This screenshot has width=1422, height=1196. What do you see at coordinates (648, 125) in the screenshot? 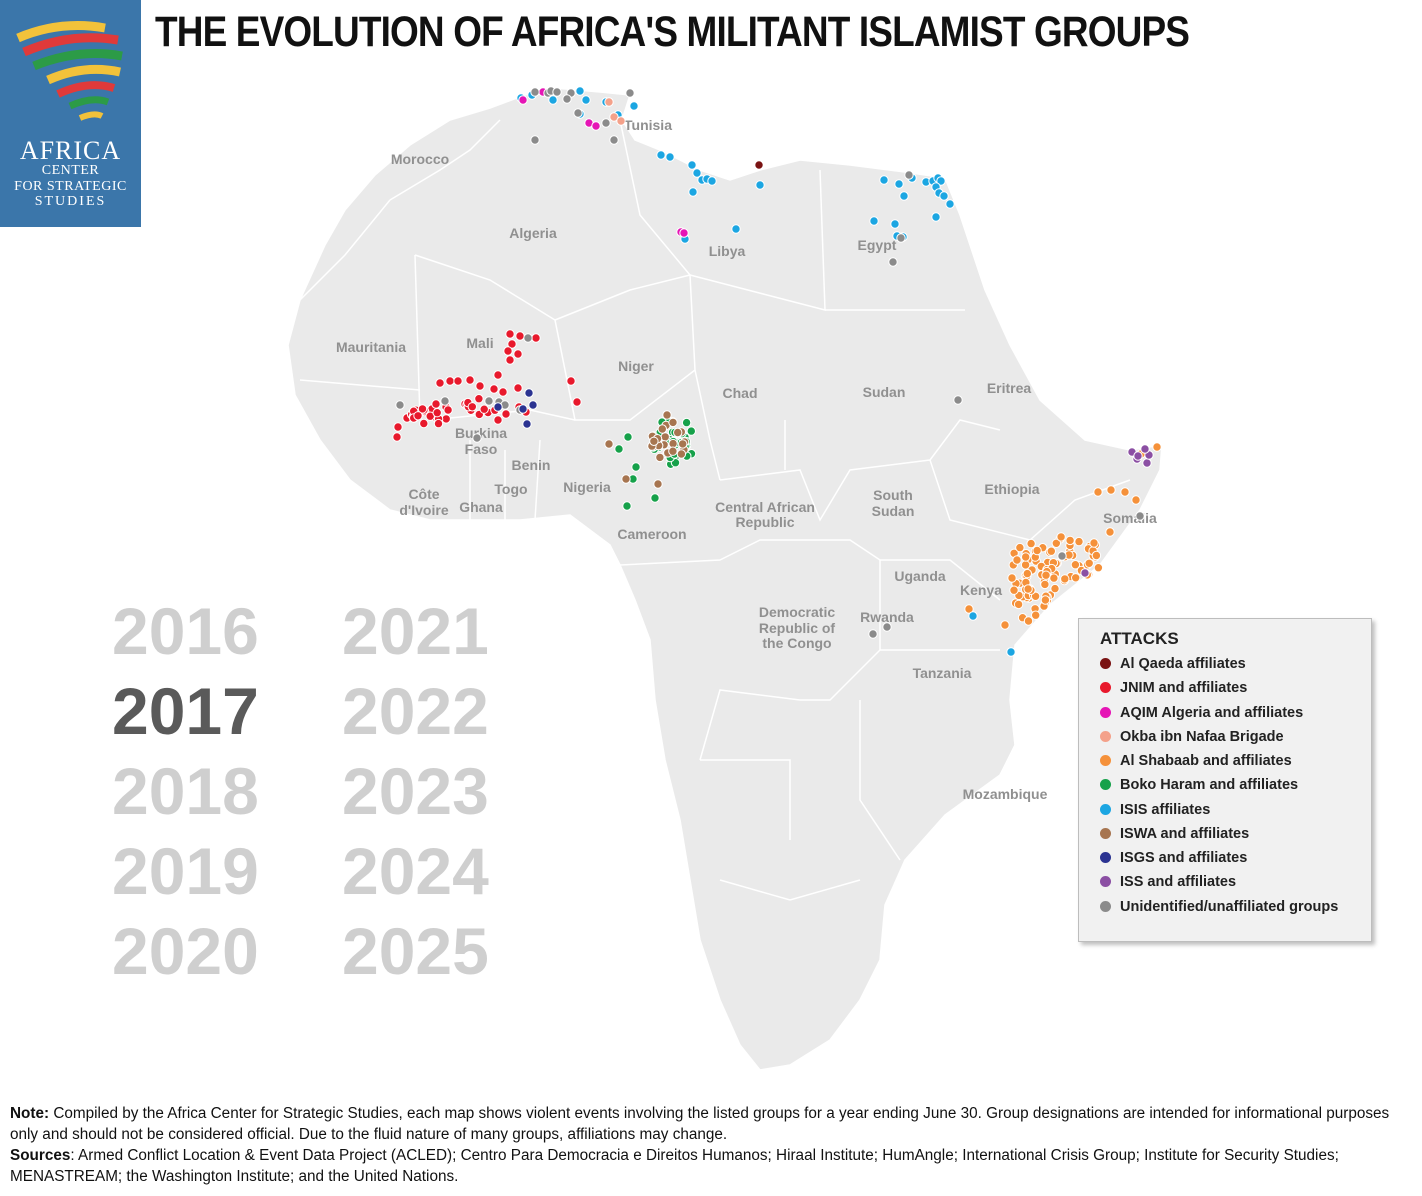
I see `country-label-tunisia: Tunisia` at bounding box center [648, 125].